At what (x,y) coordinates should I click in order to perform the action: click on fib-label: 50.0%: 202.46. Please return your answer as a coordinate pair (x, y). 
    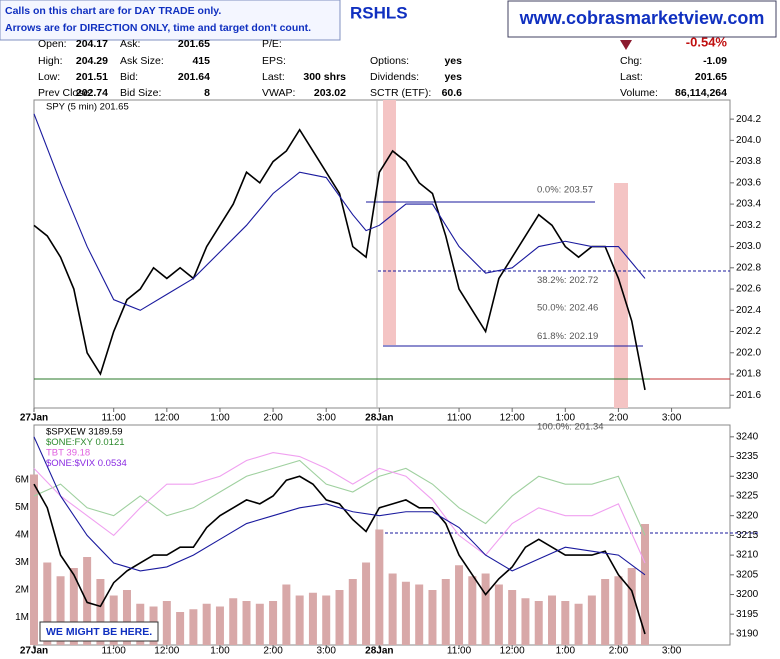
    Looking at the image, I should click on (567, 307).